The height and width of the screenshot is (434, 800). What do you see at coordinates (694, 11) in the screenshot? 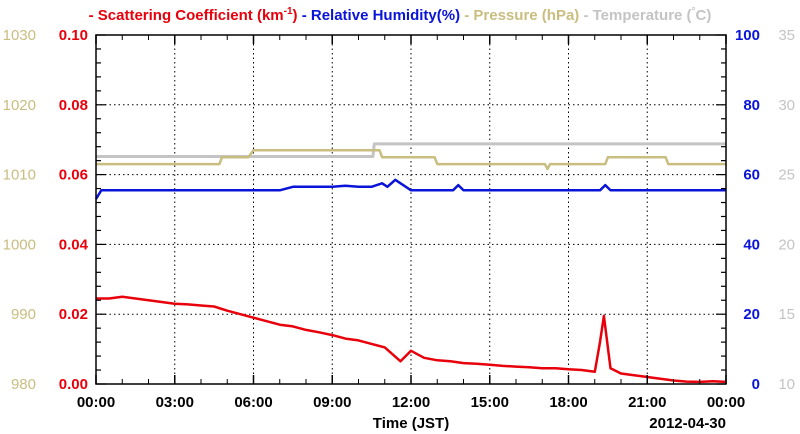
I see `legend-superscript: °` at bounding box center [694, 11].